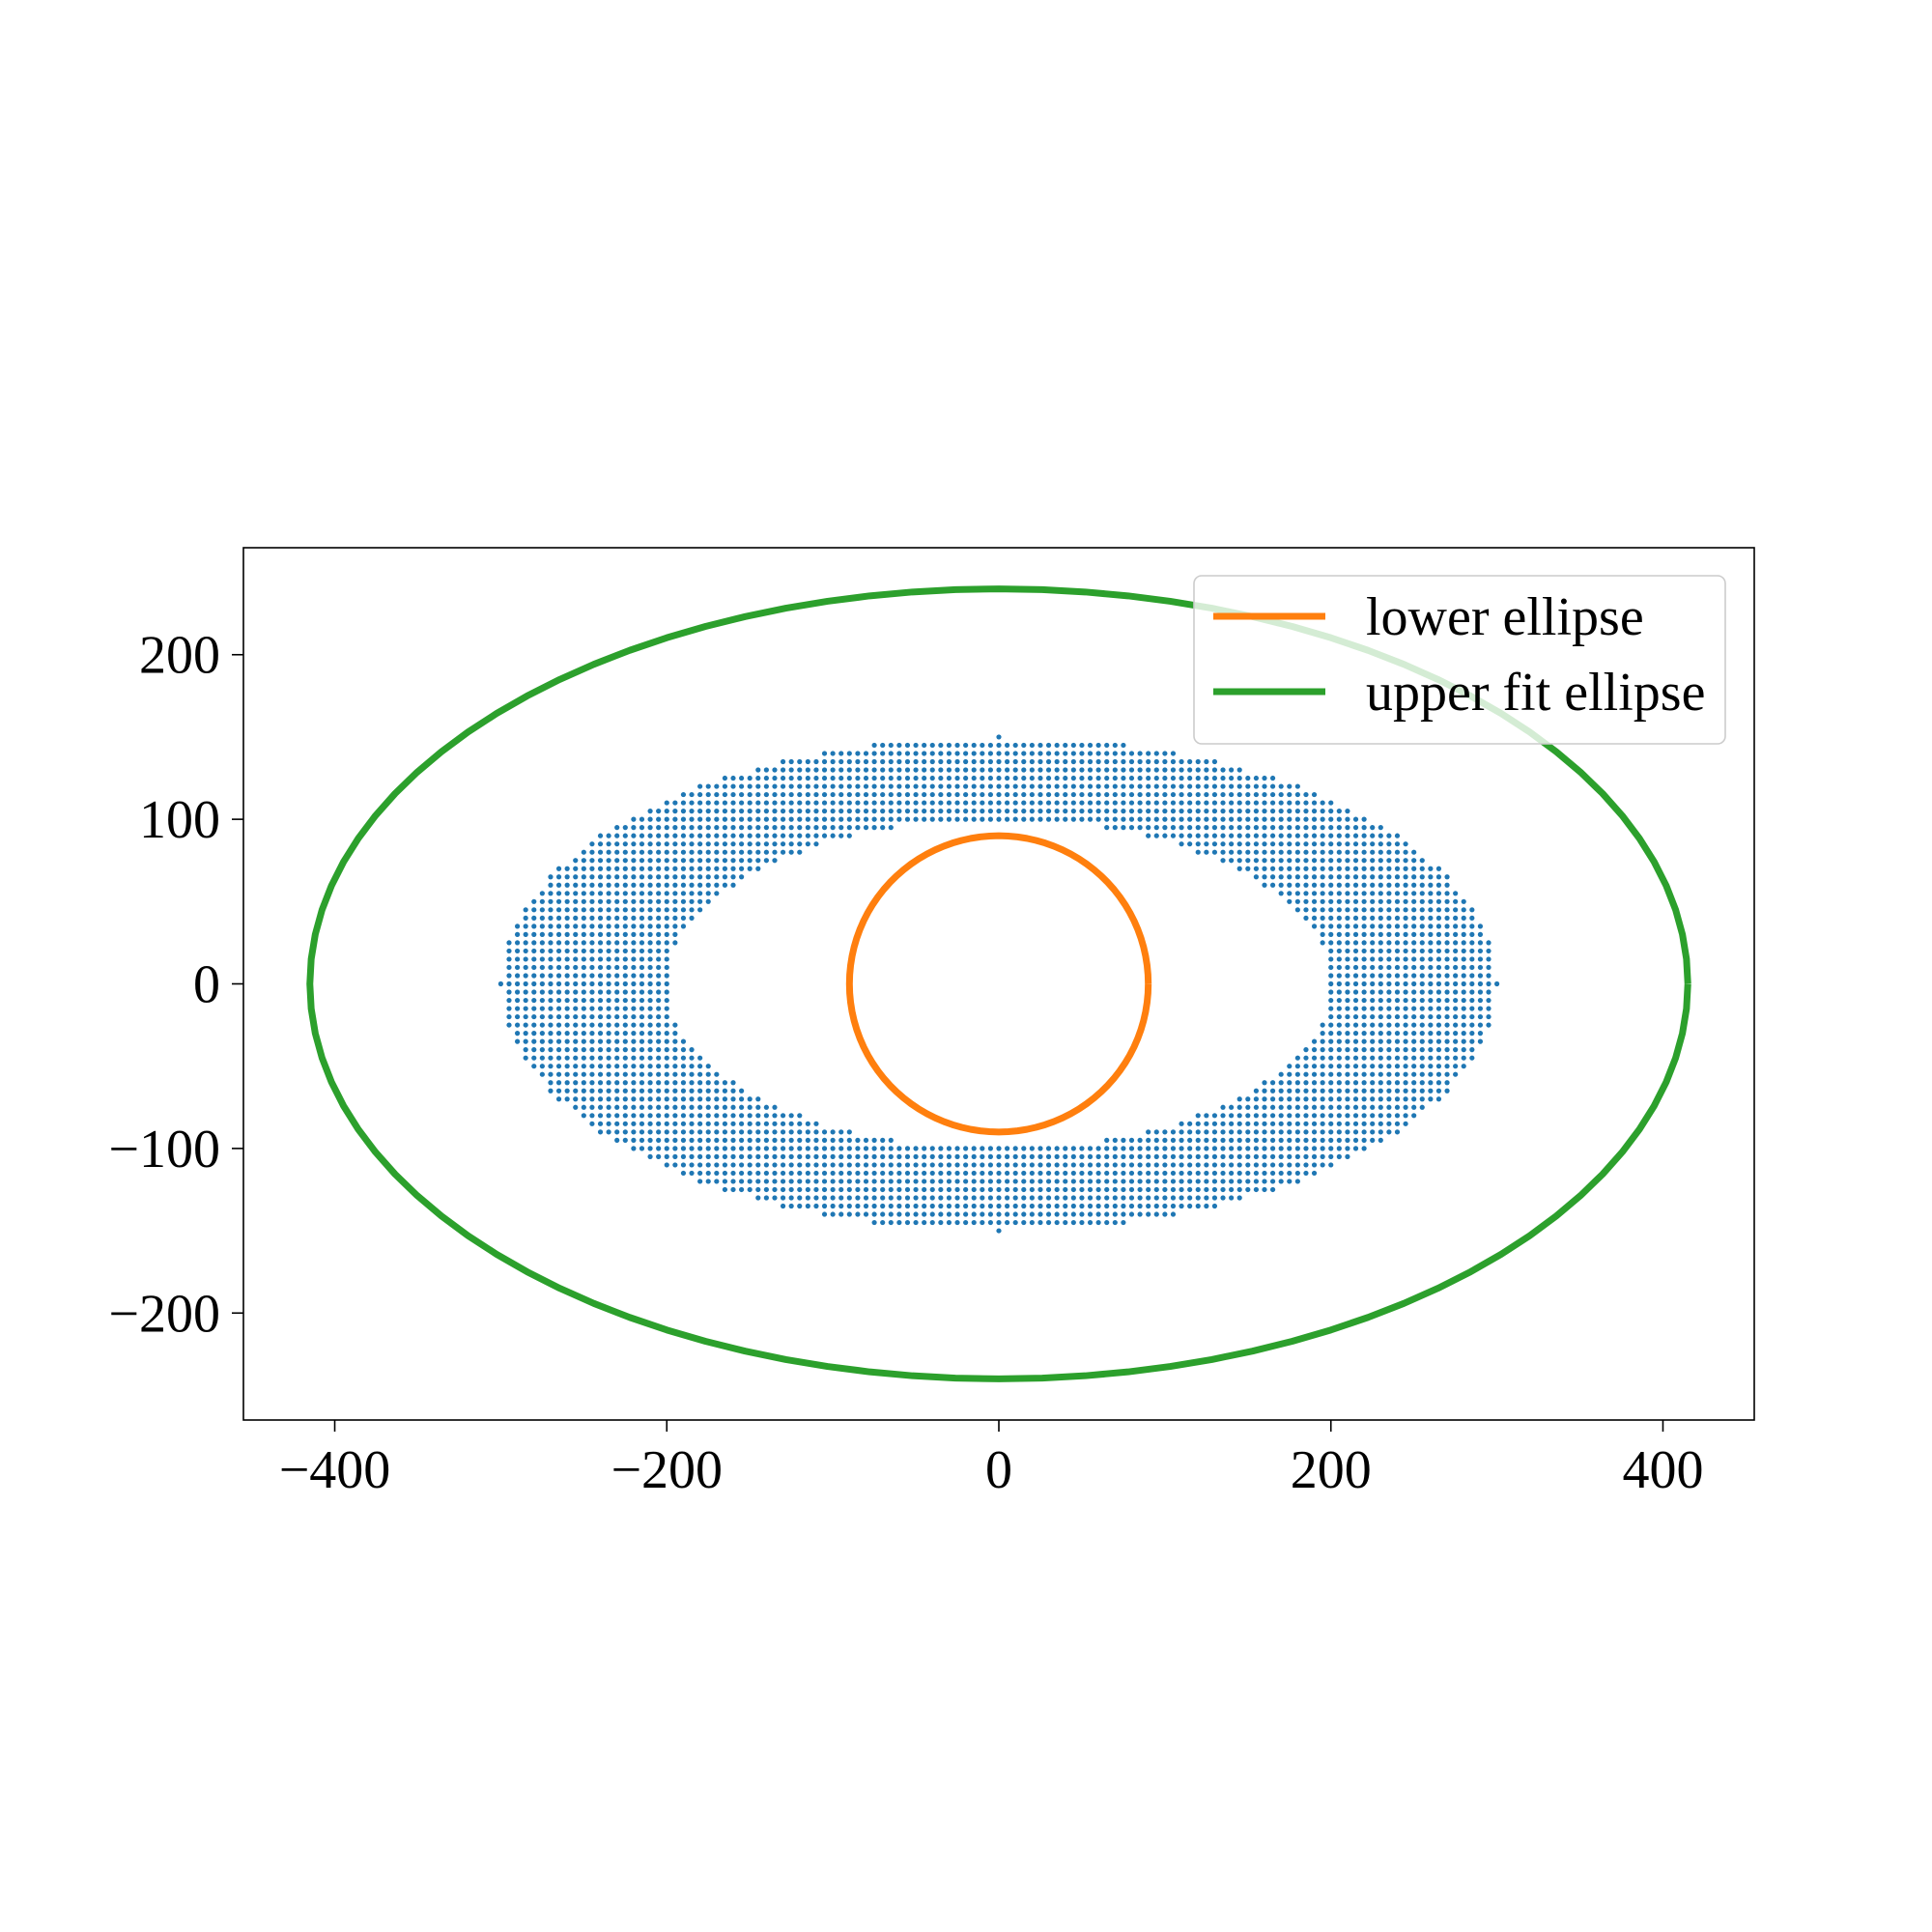 This screenshot has height=1932, width=1932. Describe the element at coordinates (667, 1470) in the screenshot. I see `x-tick-label: −200` at that location.